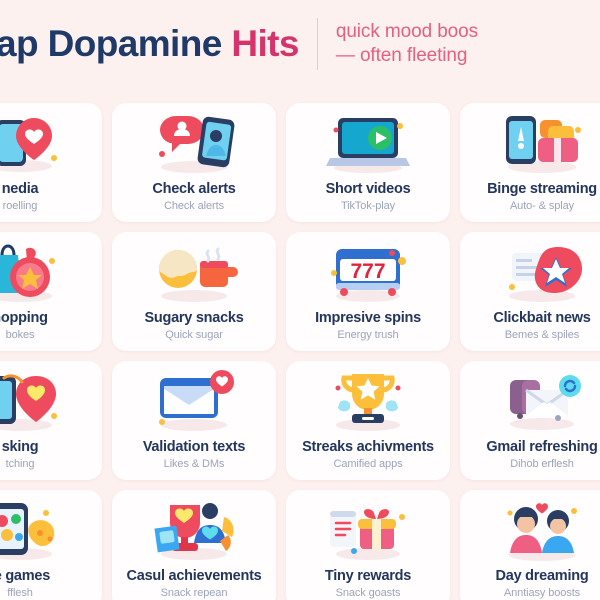 The image size is (600, 600). Describe the element at coordinates (368, 593) in the screenshot. I see `card-subtitle: Snack goasts` at that location.